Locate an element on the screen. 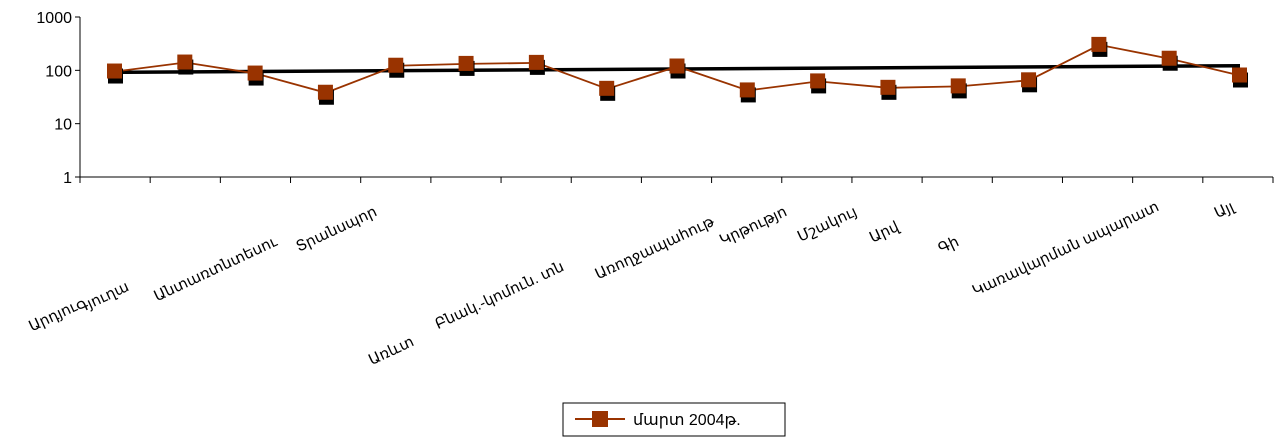  y-tick-label: 100 is located at coordinates (58, 71).